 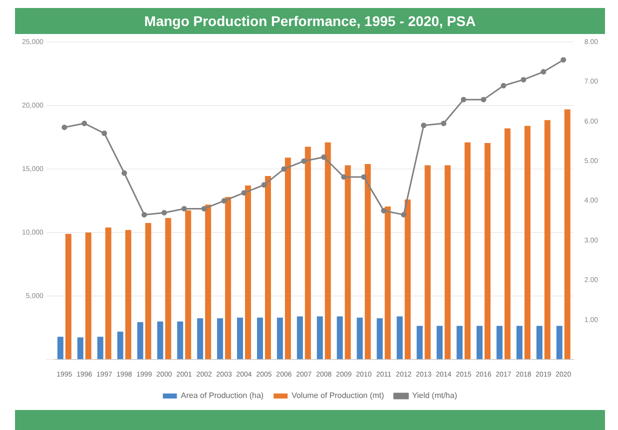 What do you see at coordinates (222, 395) in the screenshot?
I see `legend-label: Area of Production (ha)` at bounding box center [222, 395].